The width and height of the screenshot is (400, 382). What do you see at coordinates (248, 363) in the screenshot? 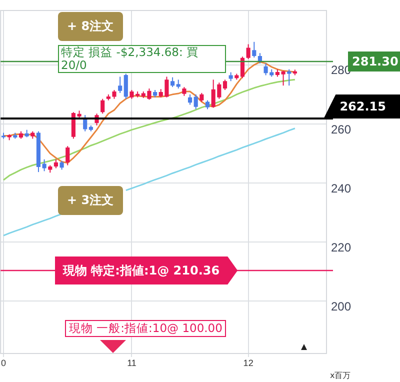
I see `x-tick-label: 12` at bounding box center [248, 363].